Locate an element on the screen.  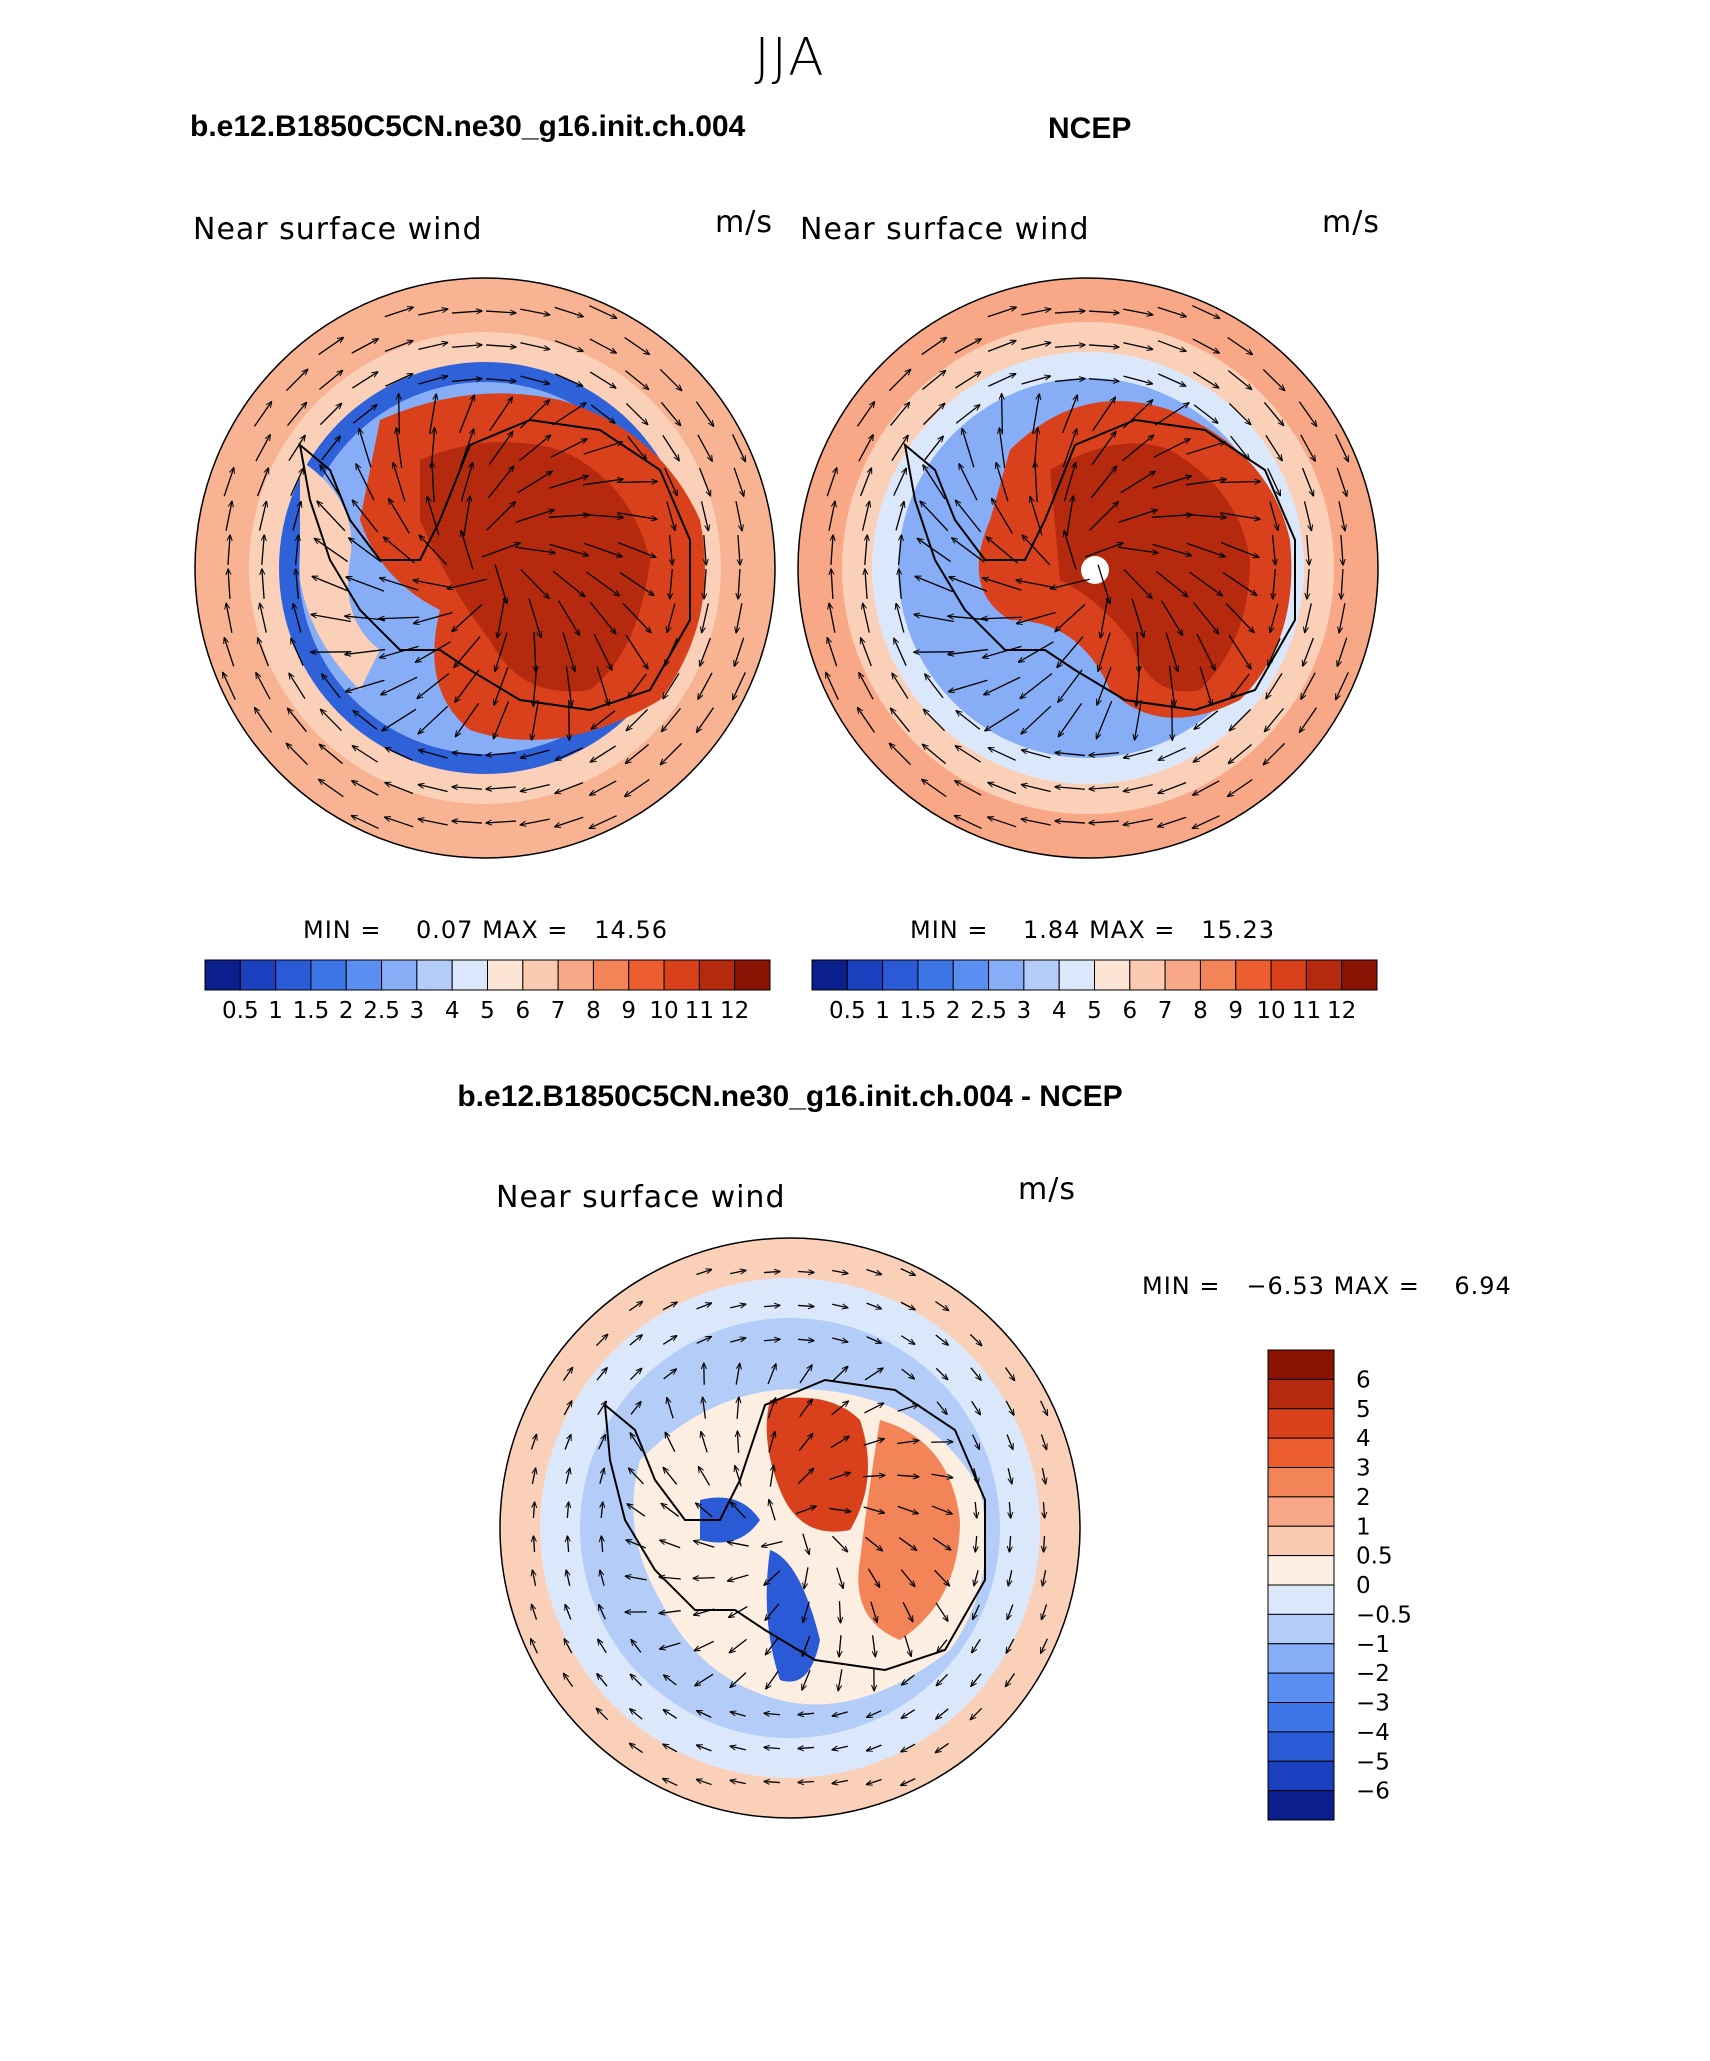
ncep-colorbar: 0.5 1 1.5 2 2.5 3 4 5 6 7 8 9 10 11 12 is located at coordinates (1094, 991).